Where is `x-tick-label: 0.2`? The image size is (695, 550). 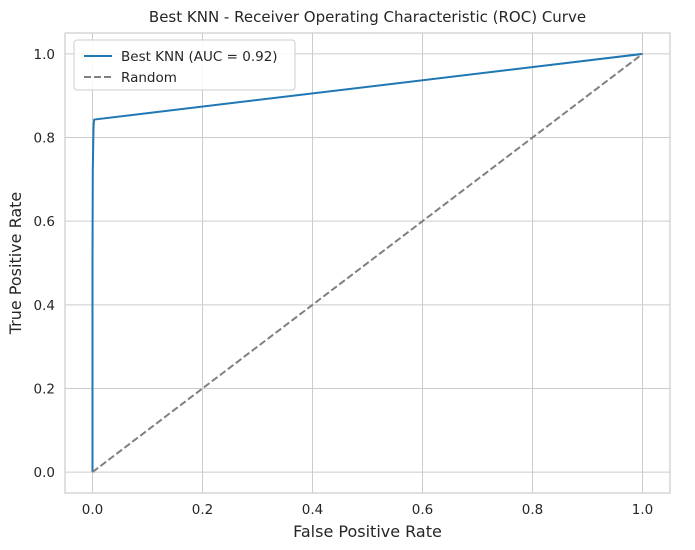
x-tick-label: 0.2 is located at coordinates (202, 510).